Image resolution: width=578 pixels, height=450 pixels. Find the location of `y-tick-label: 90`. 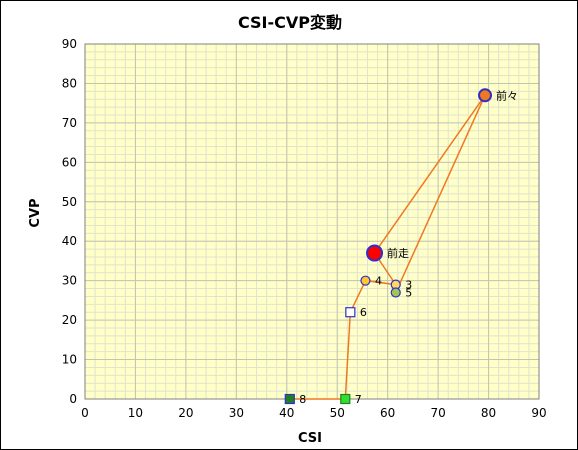

y-tick-label: 90 is located at coordinates (69, 44).